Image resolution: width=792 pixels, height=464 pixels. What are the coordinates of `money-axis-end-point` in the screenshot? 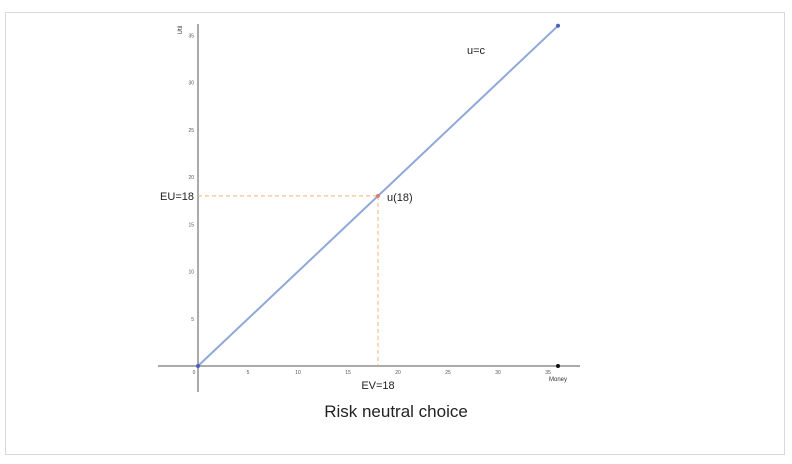 It's located at (558, 366).